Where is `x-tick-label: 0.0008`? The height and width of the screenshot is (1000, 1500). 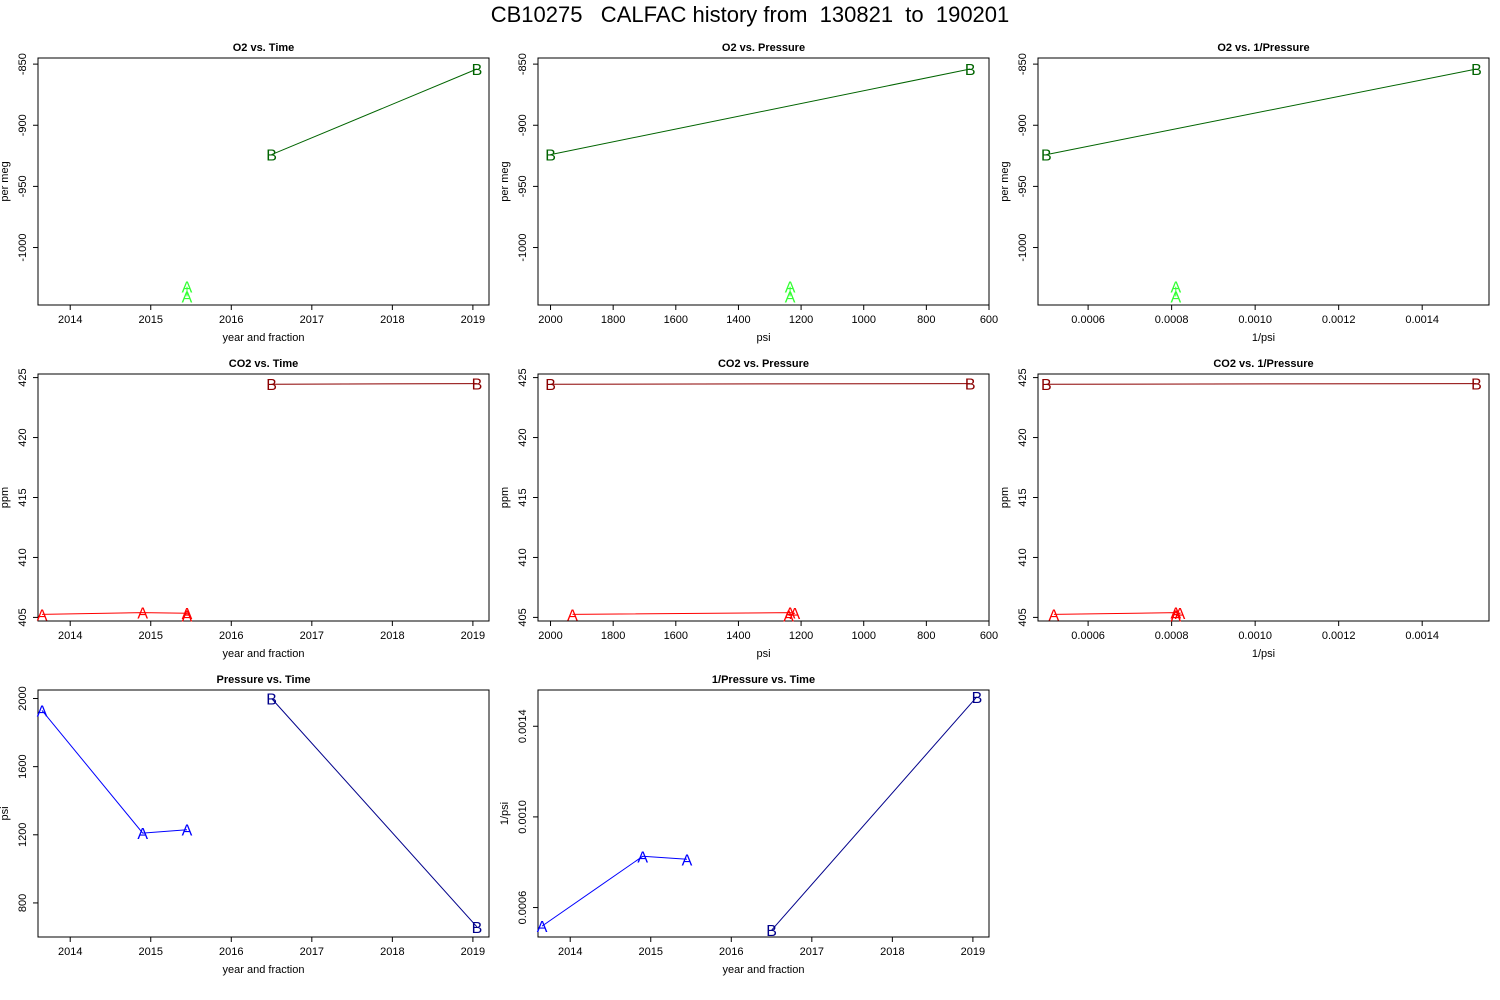 x-tick-label: 0.0008 is located at coordinates (1172, 636).